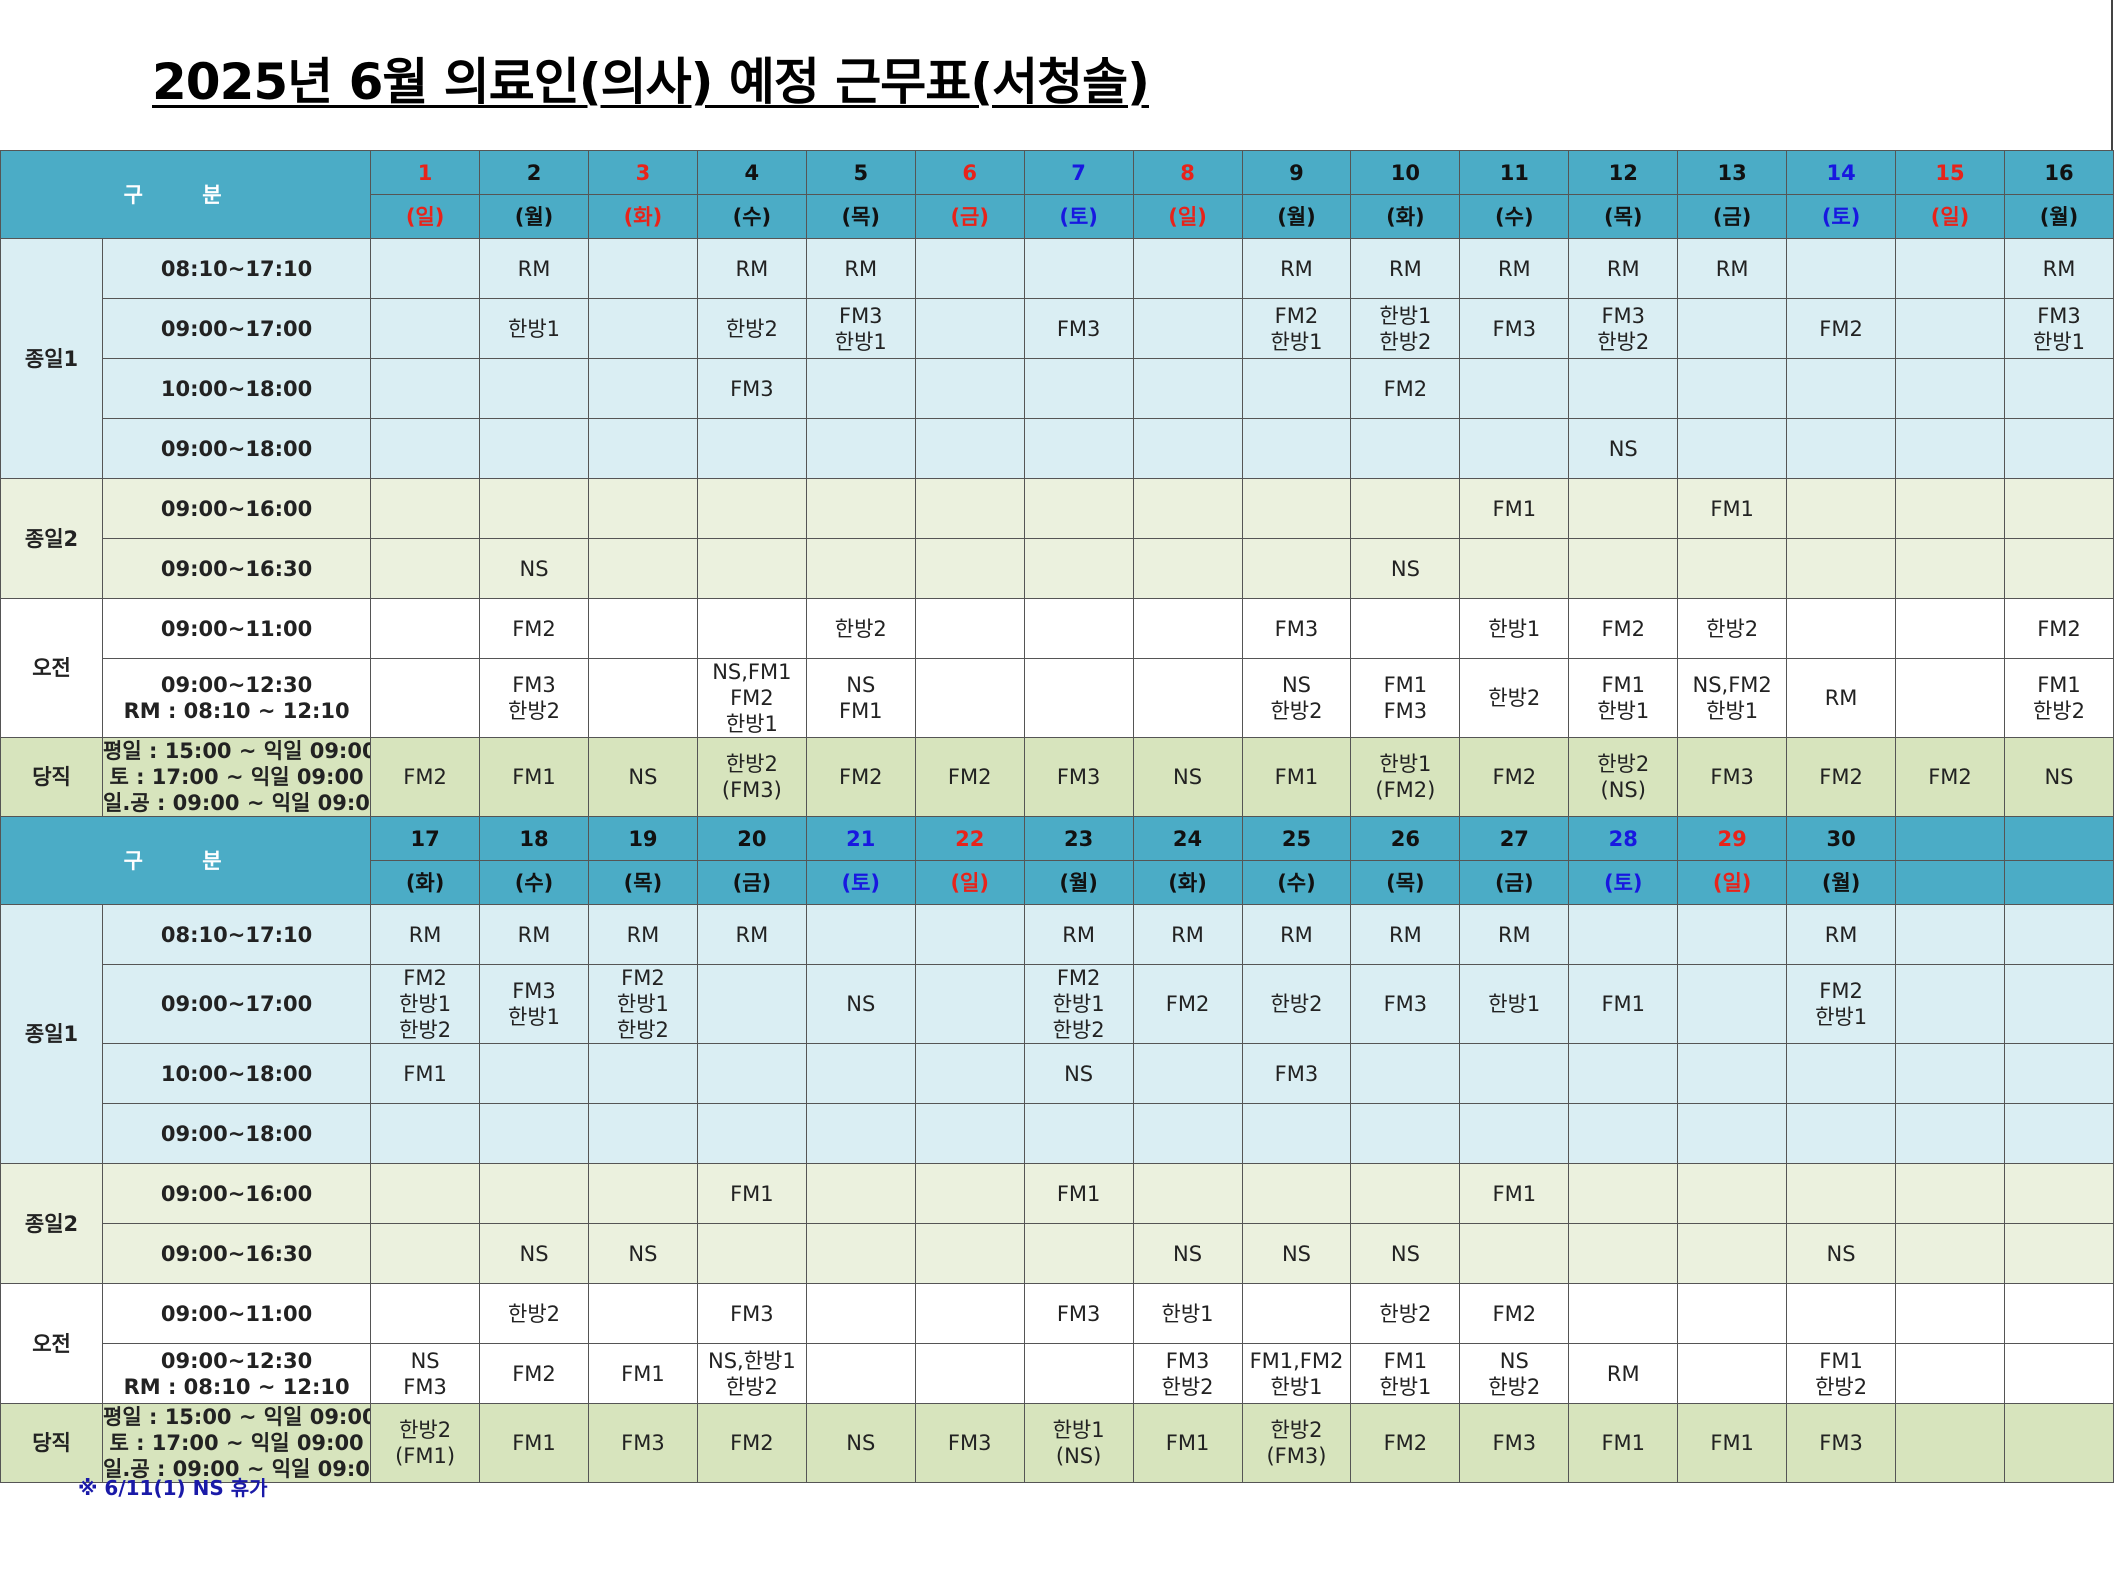 The width and height of the screenshot is (2114, 1584). I want to click on shift-group-label: 종일1, so click(52, 1034).